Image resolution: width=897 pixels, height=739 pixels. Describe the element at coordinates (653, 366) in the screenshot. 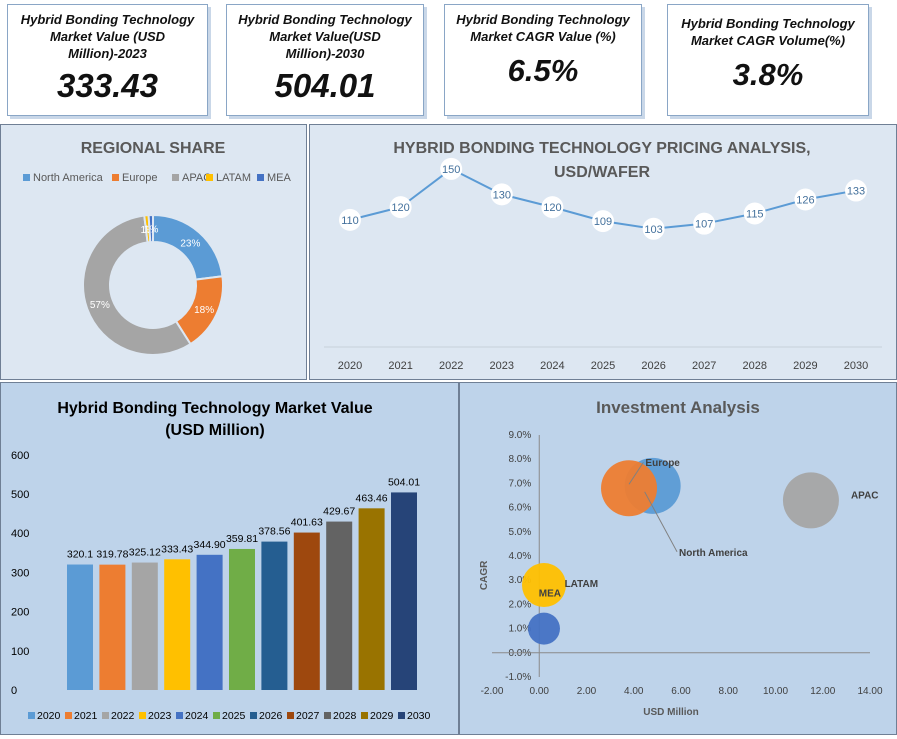

I see `x-tick-label: 2026` at that location.